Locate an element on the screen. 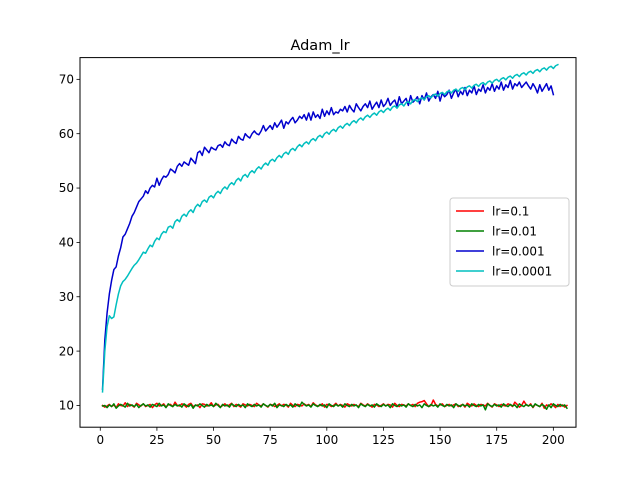 Image resolution: width=640 pixels, height=480 pixels. x-tick-label-2: 50 is located at coordinates (213, 440).